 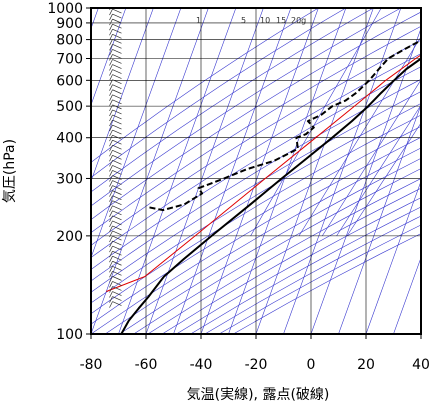 What do you see at coordinates (311, 365) in the screenshot?
I see `x-tick-label: 0` at bounding box center [311, 365].